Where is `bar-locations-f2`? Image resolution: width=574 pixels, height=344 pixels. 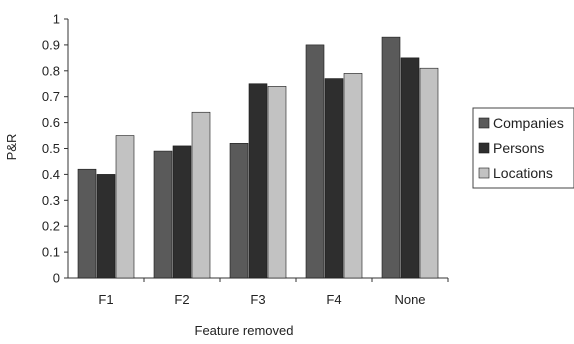 bar-locations-f2 is located at coordinates (201, 195).